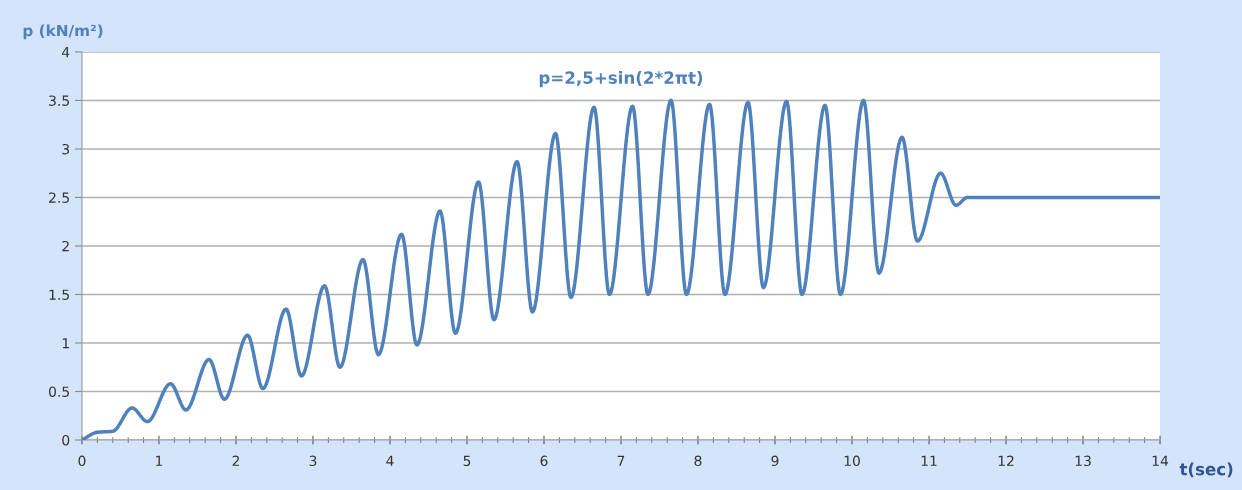 This screenshot has width=1242, height=490. Describe the element at coordinates (467, 461) in the screenshot. I see `x-tick-label: 5` at that location.